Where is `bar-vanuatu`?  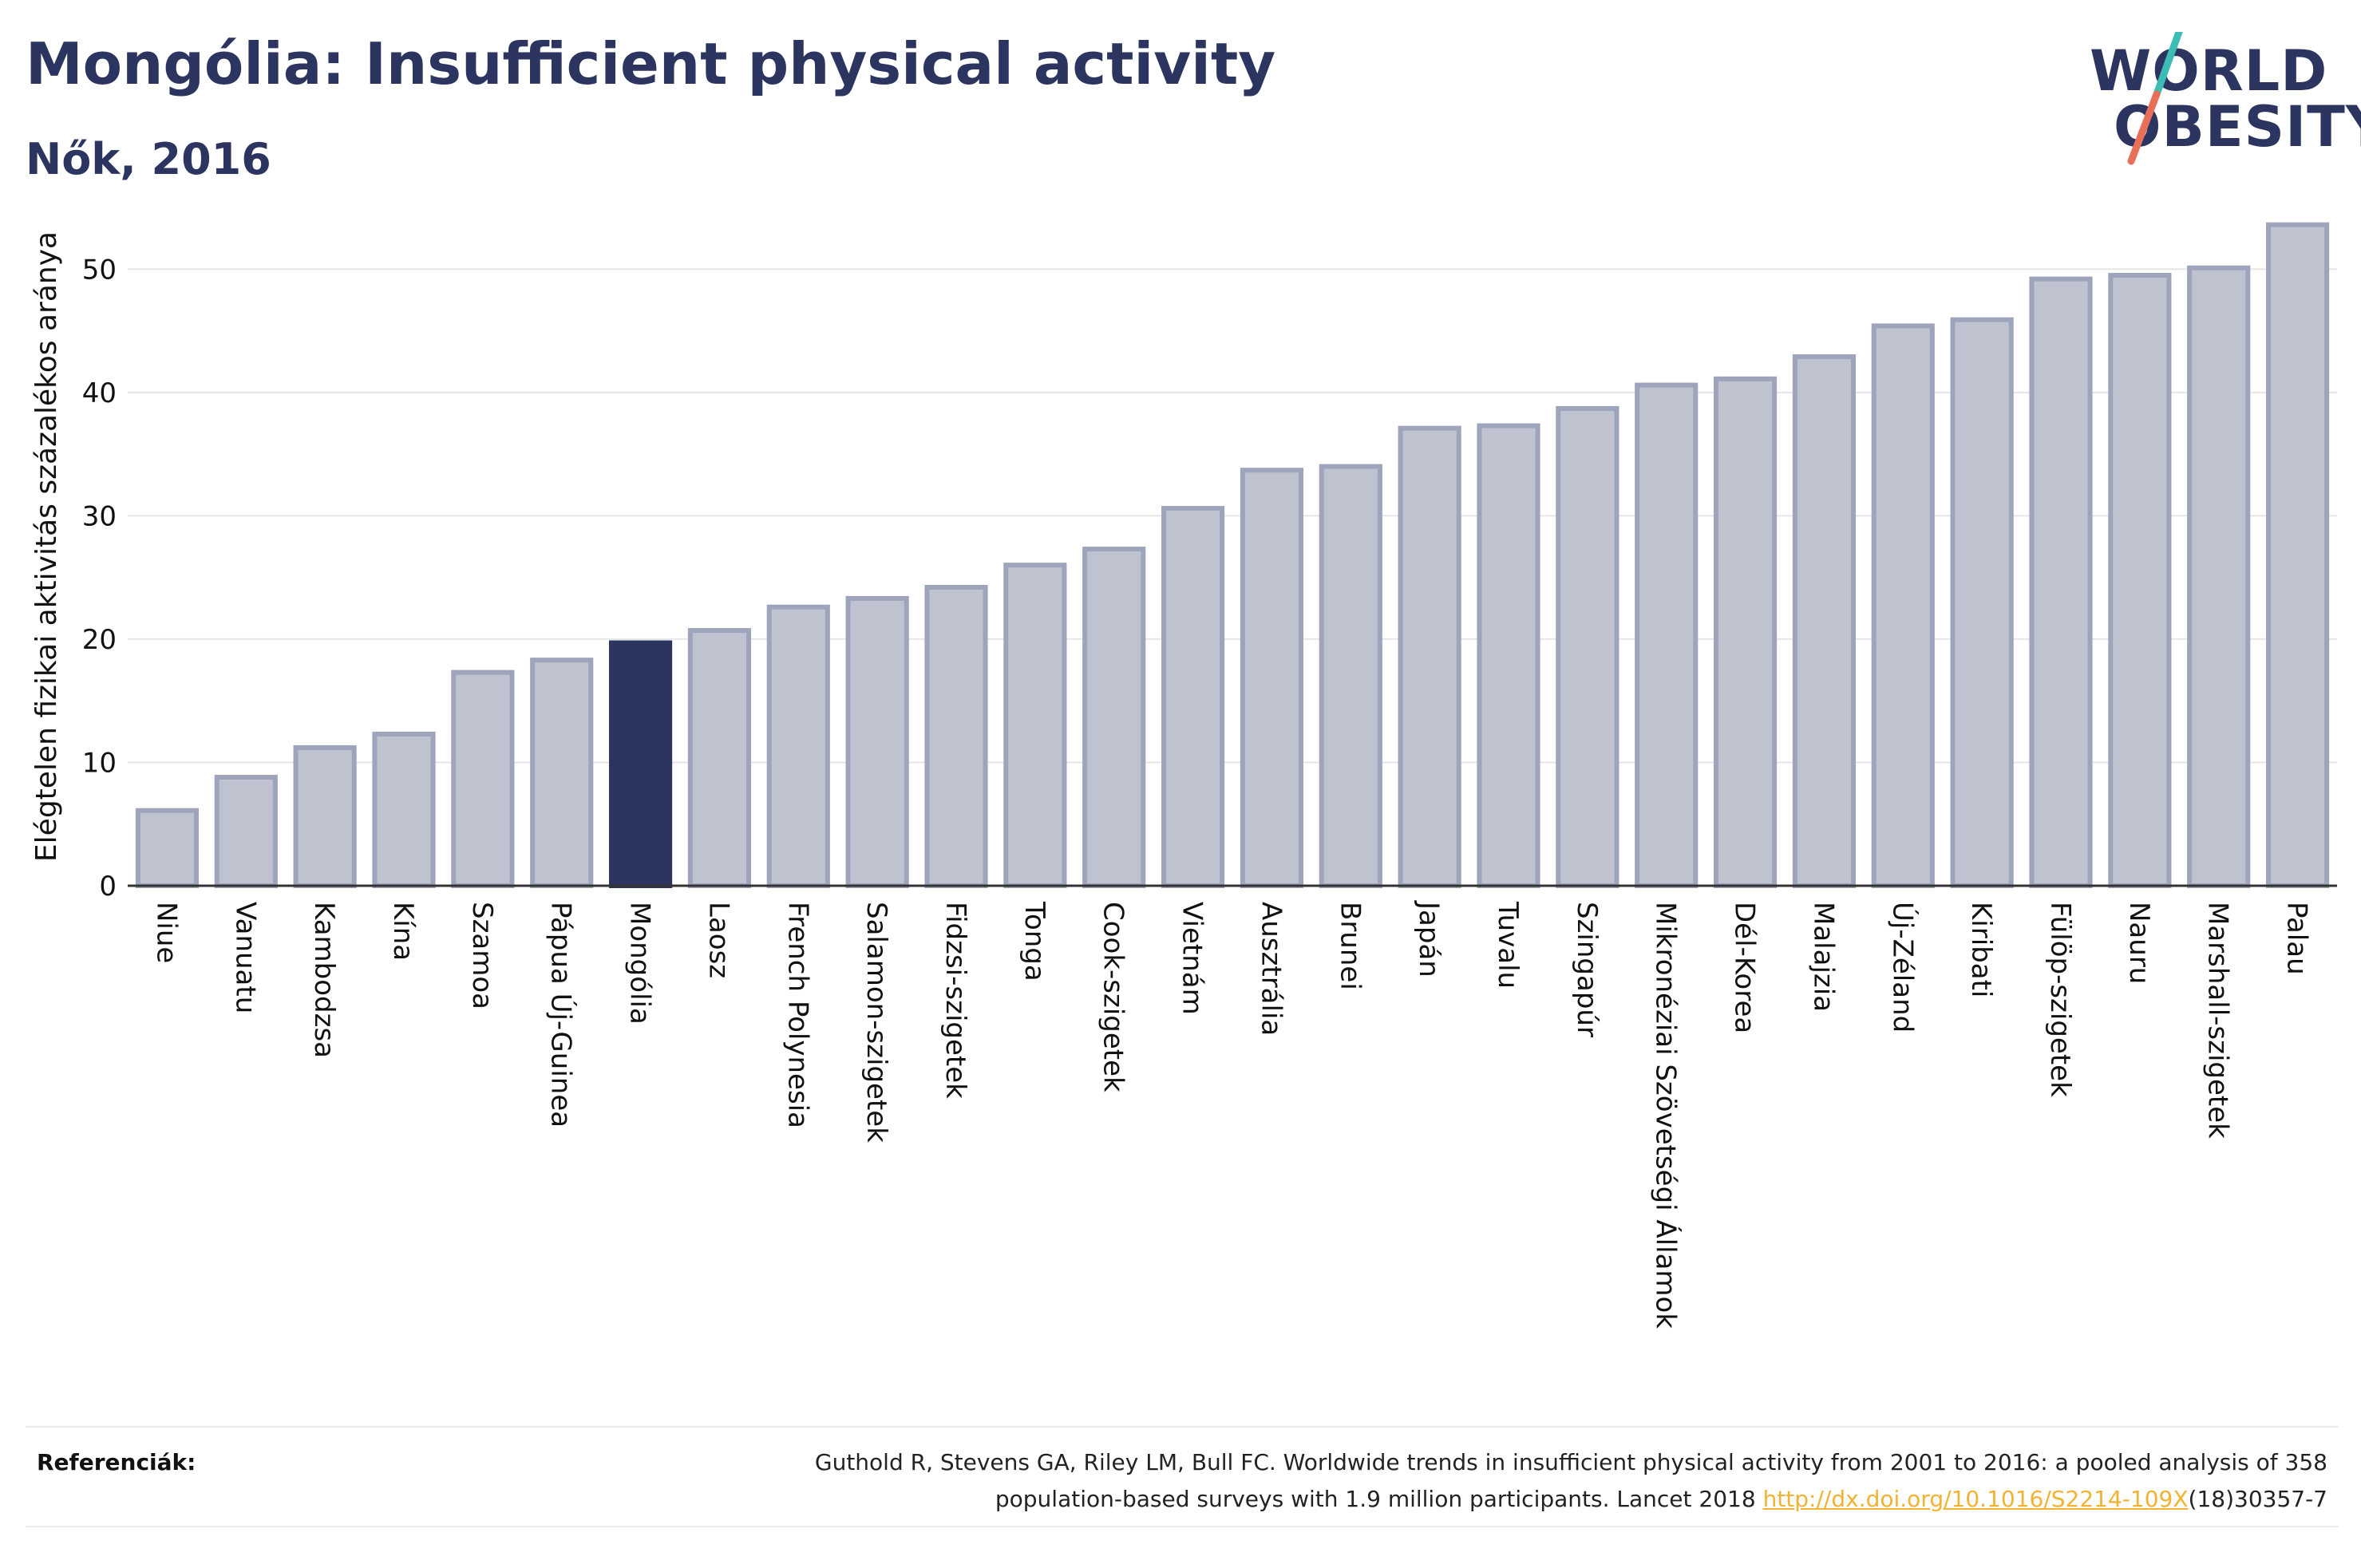
bar-vanuatu is located at coordinates (246, 831).